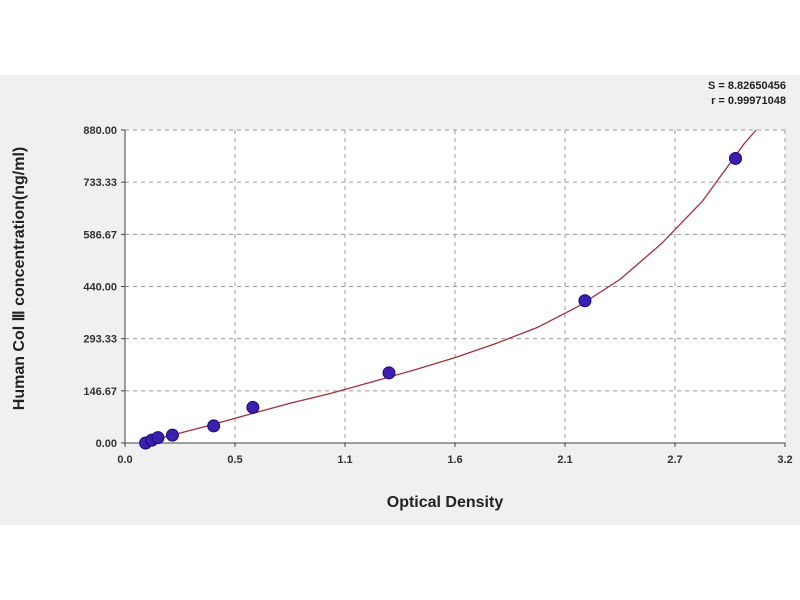 The height and width of the screenshot is (600, 800). Describe the element at coordinates (784, 460) in the screenshot. I see `x-tick-label: 3.2` at that location.